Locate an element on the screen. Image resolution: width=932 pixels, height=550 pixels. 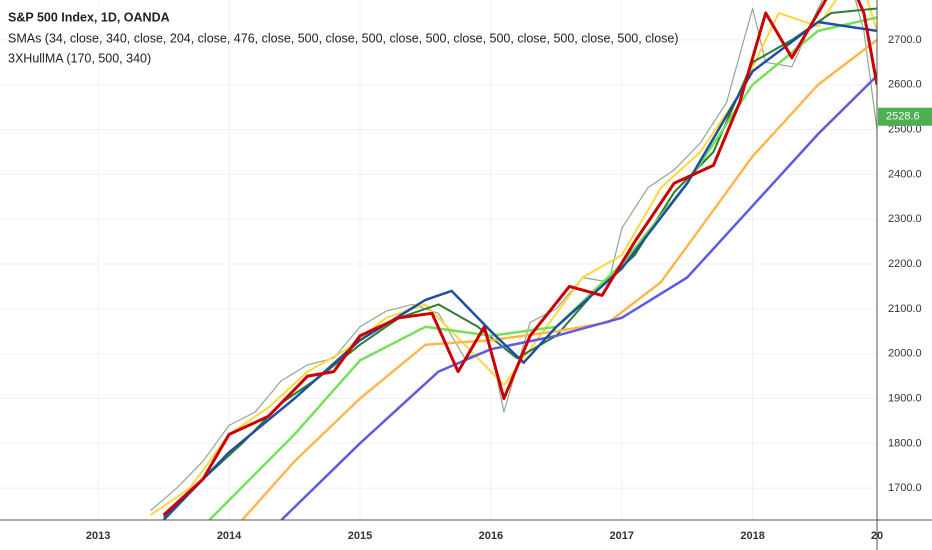
x-tick-label: 2013 is located at coordinates (98, 536).